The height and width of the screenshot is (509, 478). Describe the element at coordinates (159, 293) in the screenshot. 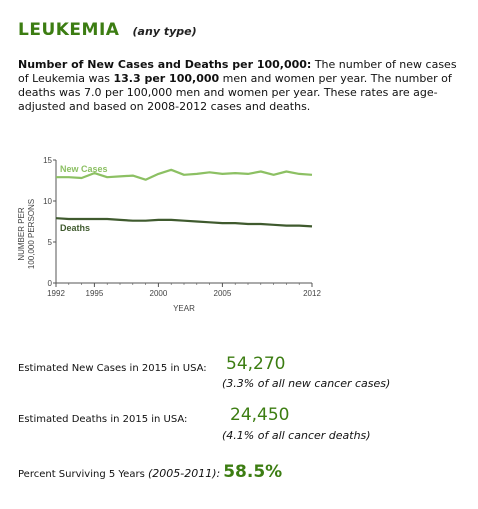

I see `x-tick-label-2000: 2000` at that location.